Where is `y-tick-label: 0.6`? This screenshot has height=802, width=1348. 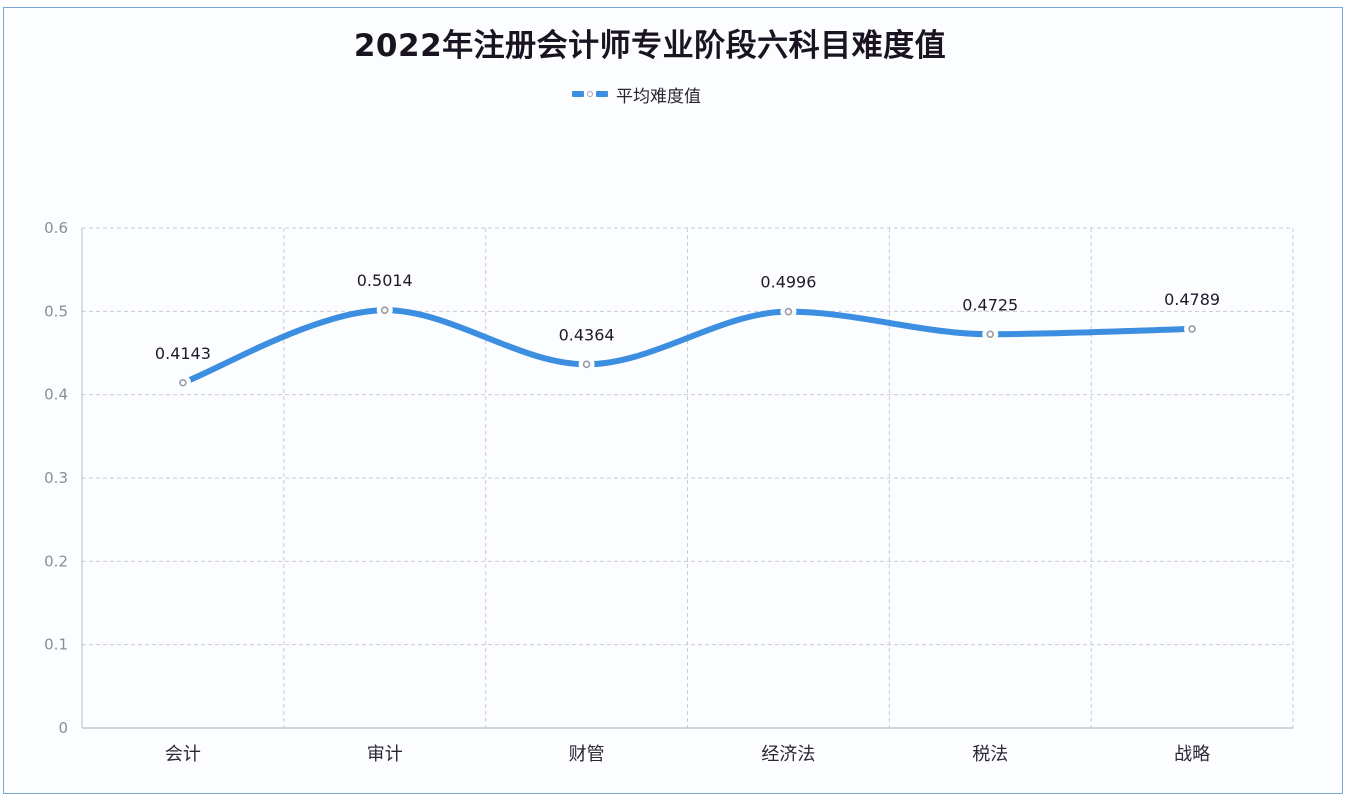 y-tick-label: 0.6 is located at coordinates (56, 228).